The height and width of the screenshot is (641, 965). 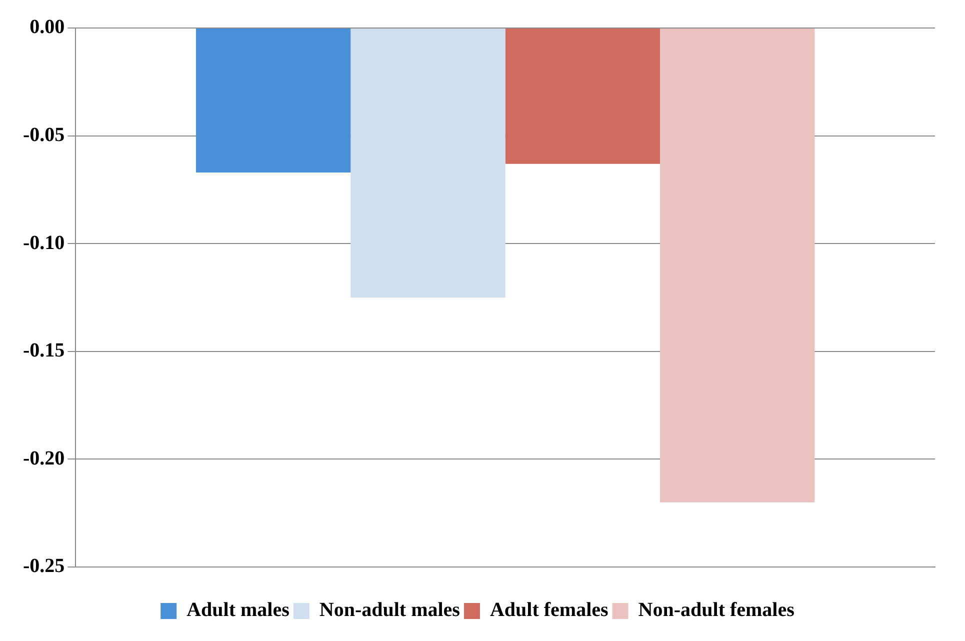 What do you see at coordinates (43, 458) in the screenshot?
I see `y-tick-label: -0.20` at bounding box center [43, 458].